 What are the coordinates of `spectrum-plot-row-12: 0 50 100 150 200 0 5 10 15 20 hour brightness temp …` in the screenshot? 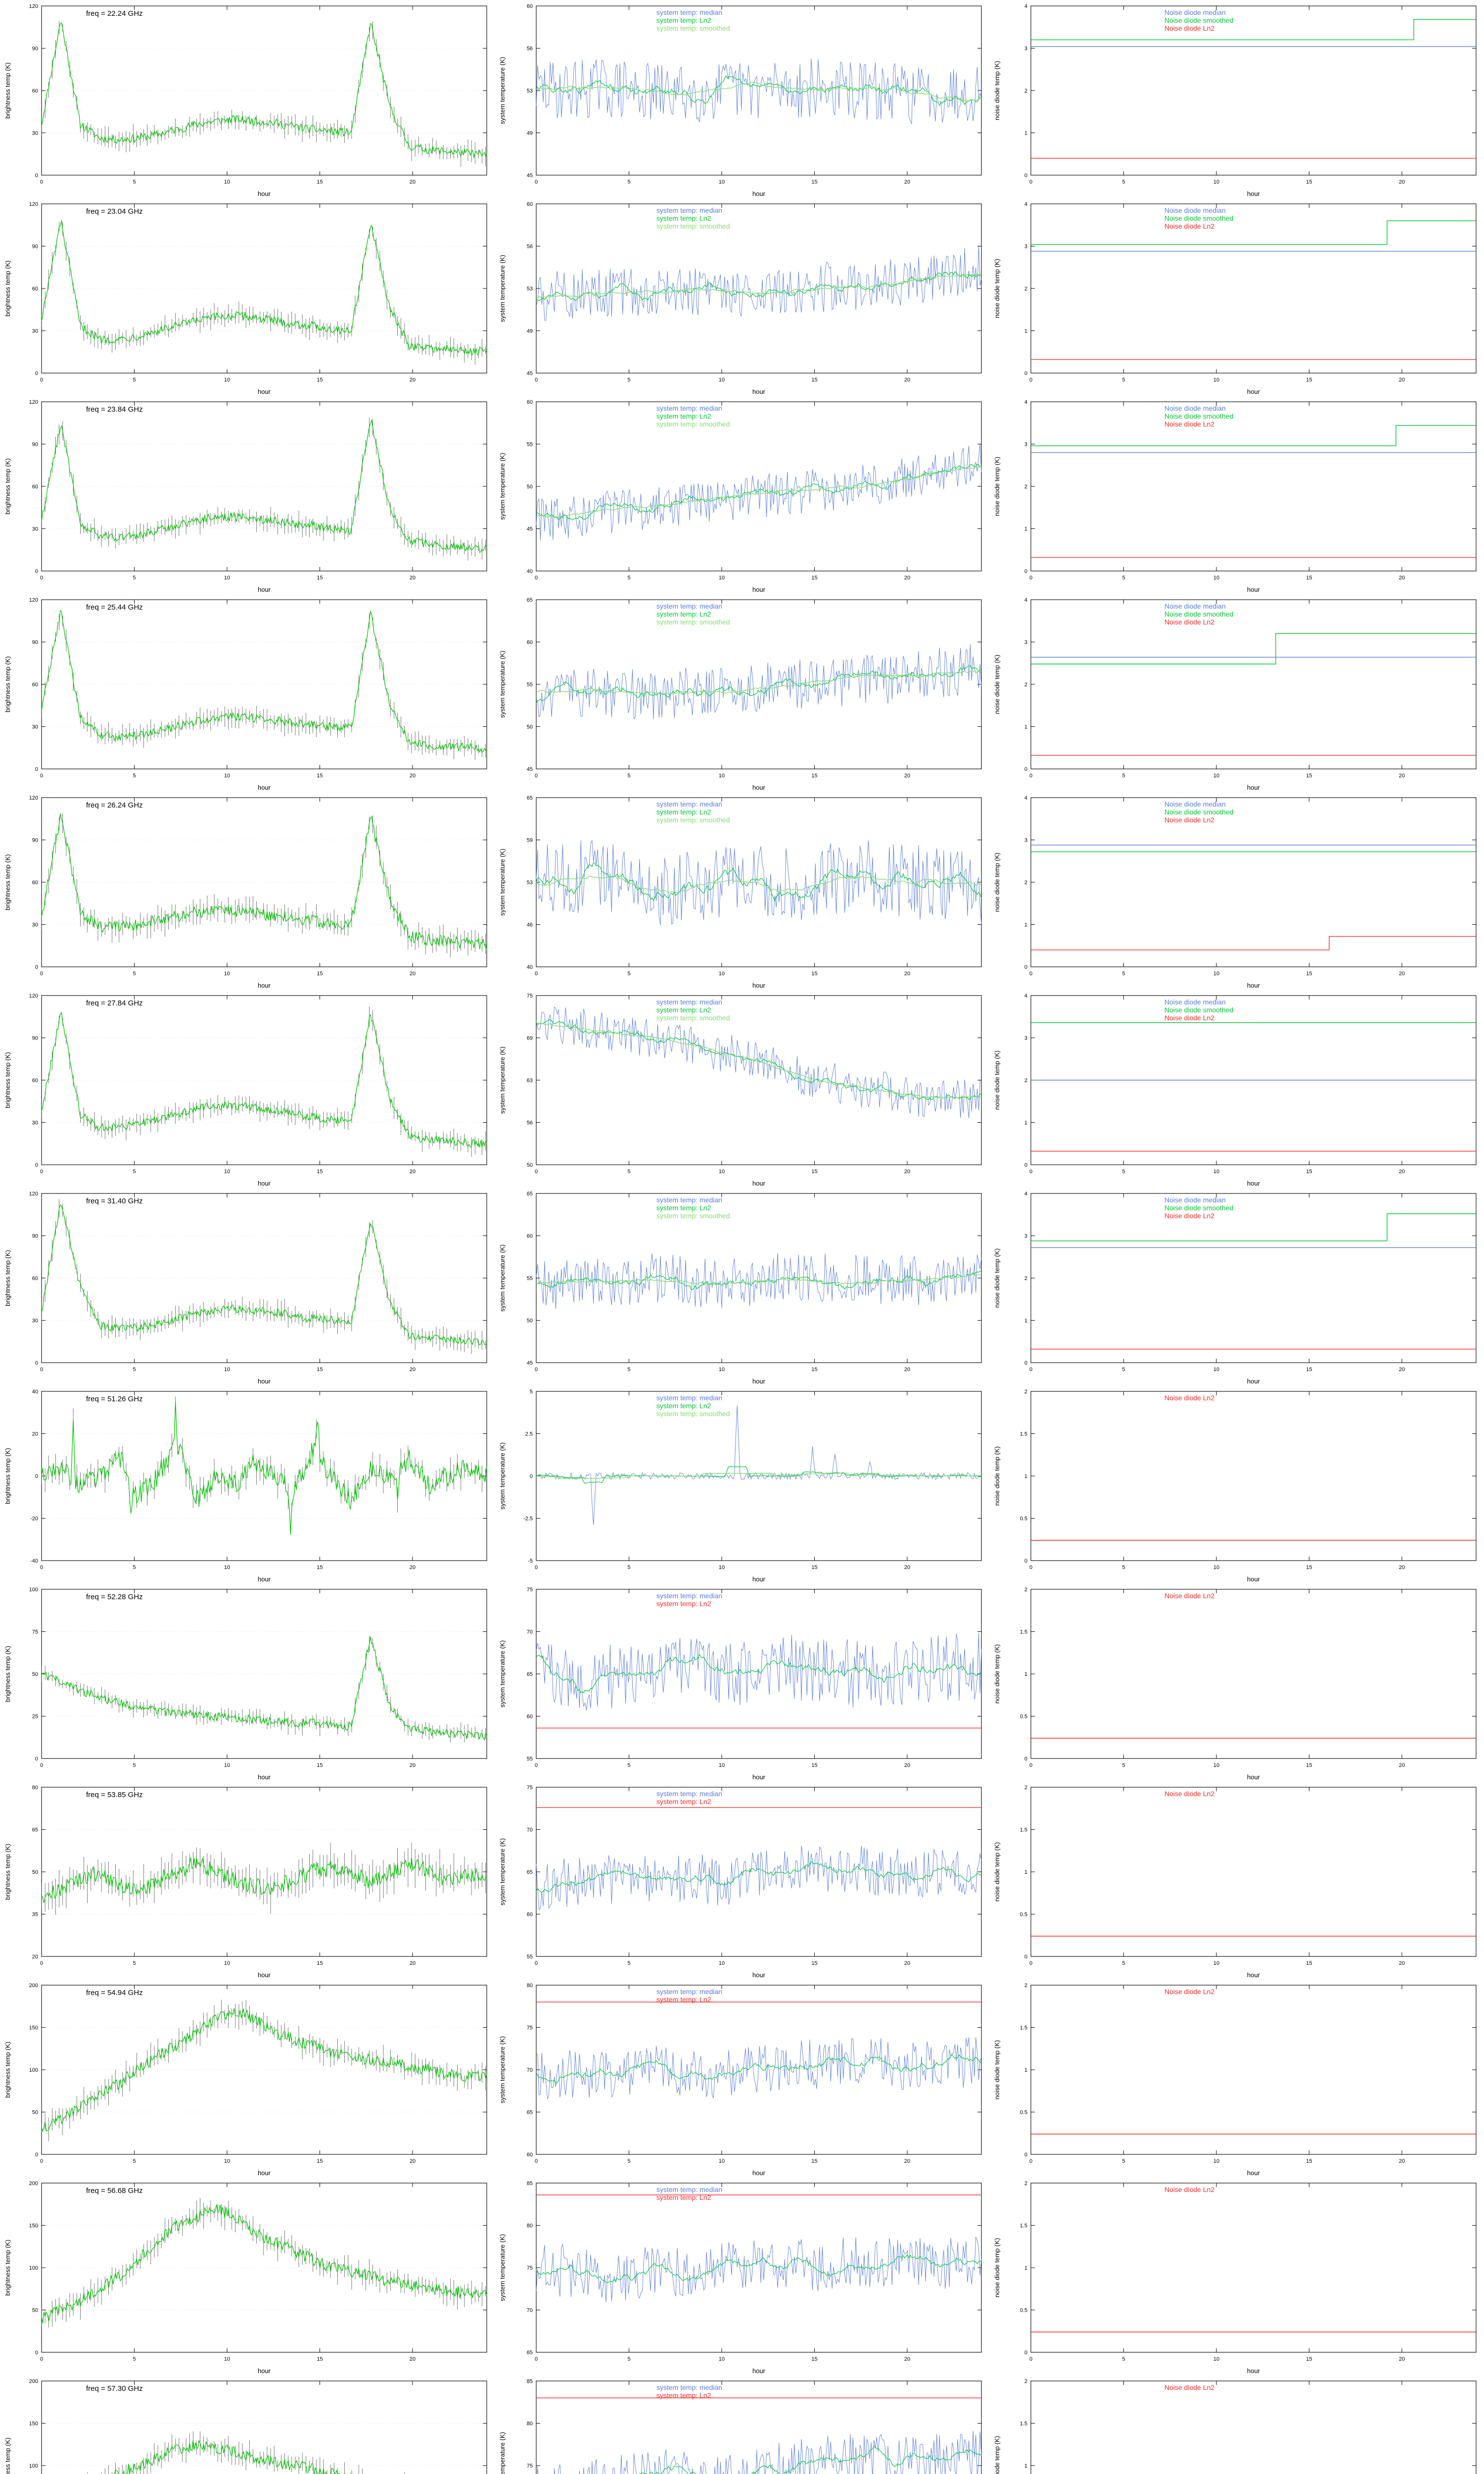 It's located at (247, 2276).